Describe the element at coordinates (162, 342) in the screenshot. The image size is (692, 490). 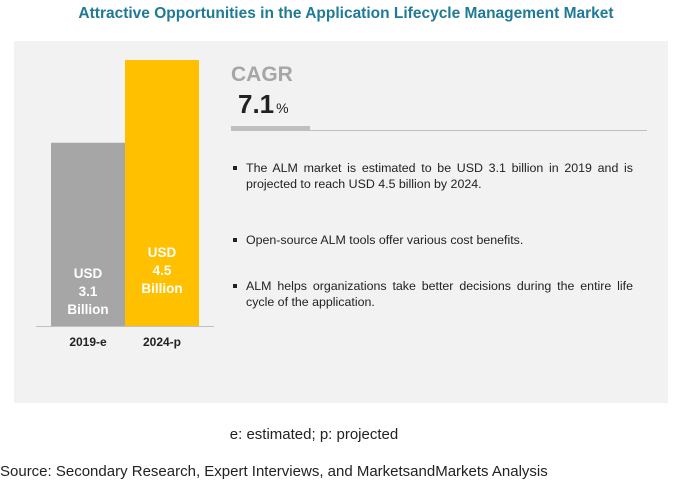
I see `x-tick-label: 2024-p` at that location.